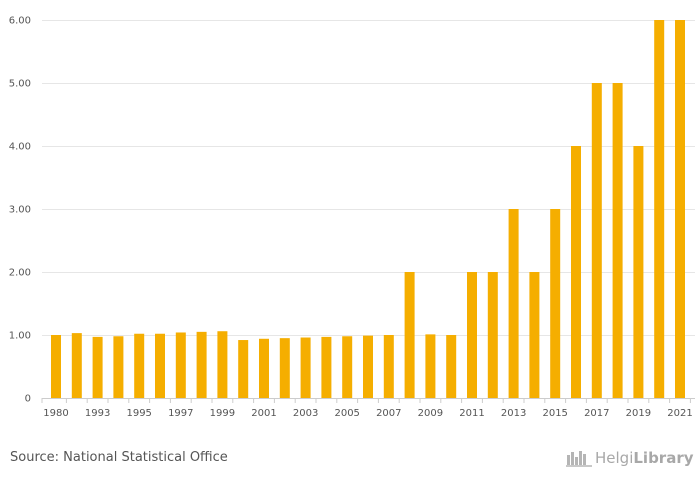 This screenshot has height=483, width=700. Describe the element at coordinates (55, 413) in the screenshot. I see `x-tick-label: 1980` at that location.